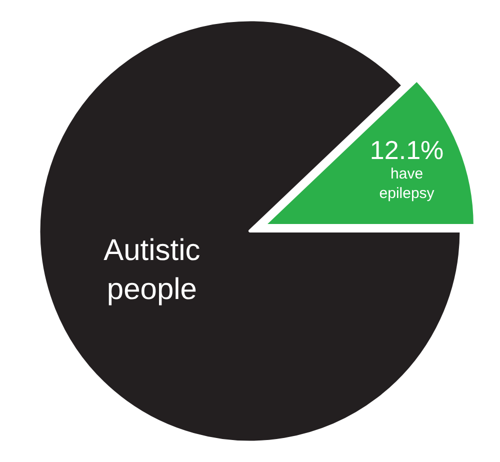  What do you see at coordinates (152, 270) in the screenshot?
I see `slice-label: Autistic people` at bounding box center [152, 270].